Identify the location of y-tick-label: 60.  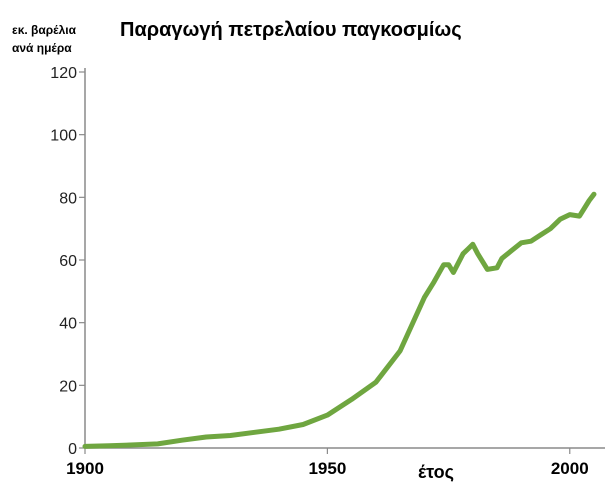
(68, 261).